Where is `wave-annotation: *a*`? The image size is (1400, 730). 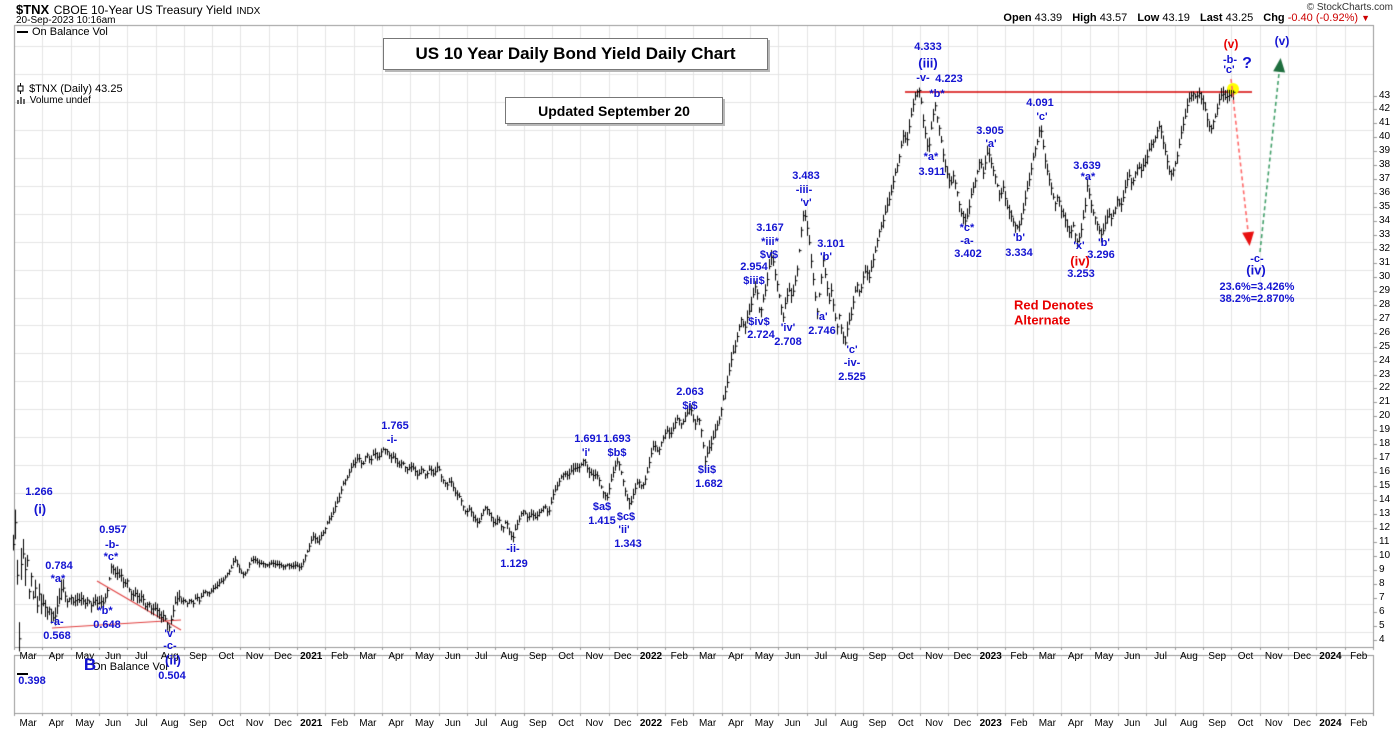 wave-annotation: *a* is located at coordinates (931, 157).